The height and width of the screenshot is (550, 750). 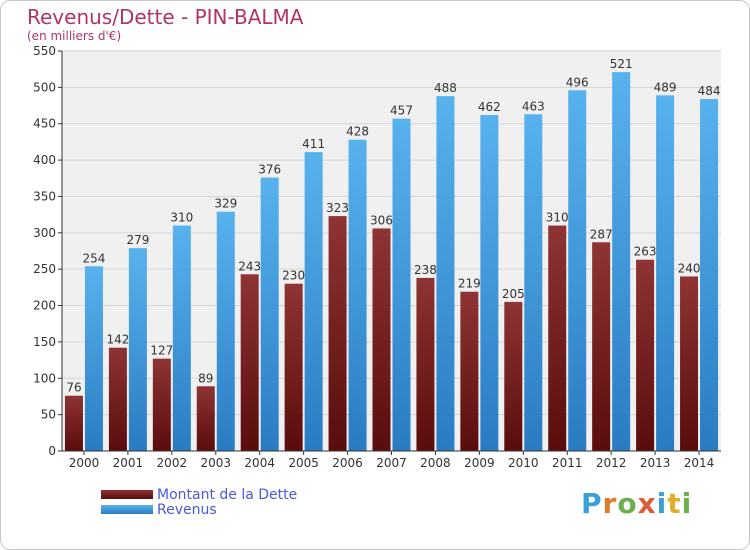 I want to click on legend-item-debt: Montant de la Dette, so click(x=199, y=494).